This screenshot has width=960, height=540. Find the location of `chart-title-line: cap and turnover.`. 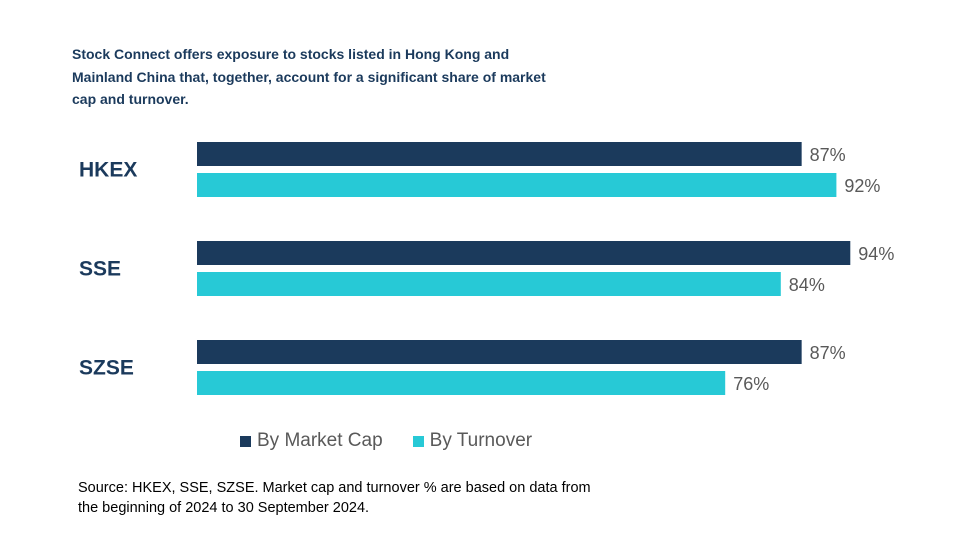

chart-title-line: cap and turnover. is located at coordinates (130, 99).